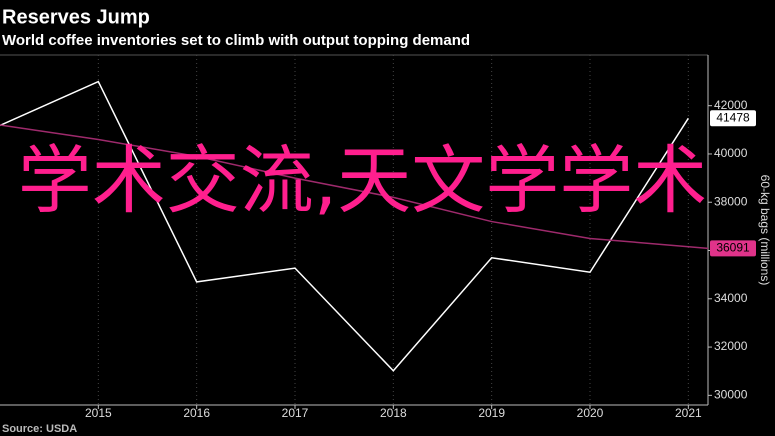 Image resolution: width=775 pixels, height=436 pixels. What do you see at coordinates (295, 413) in the screenshot?
I see `x-tick-label: 2017` at bounding box center [295, 413].